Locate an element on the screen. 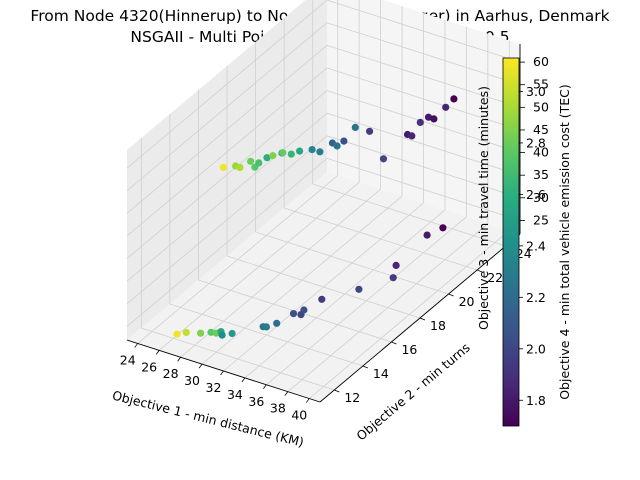  y-tick-label: 20 is located at coordinates (467, 301).